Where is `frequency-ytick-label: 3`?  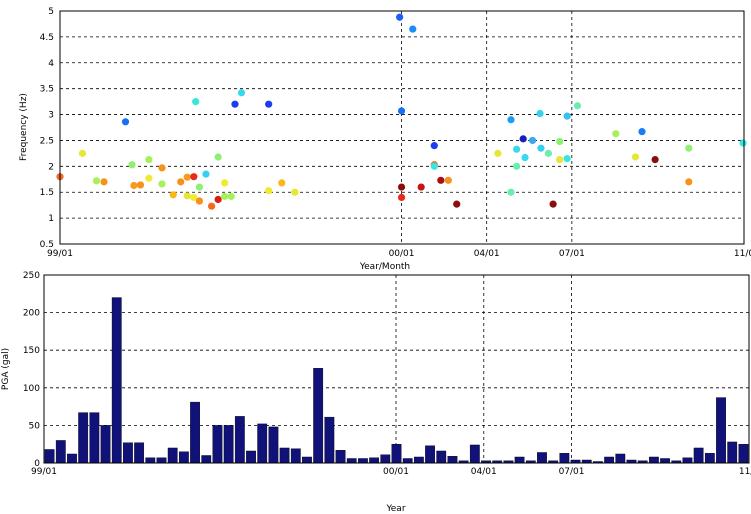
frequency-ytick-label: 3 is located at coordinates (51, 116).